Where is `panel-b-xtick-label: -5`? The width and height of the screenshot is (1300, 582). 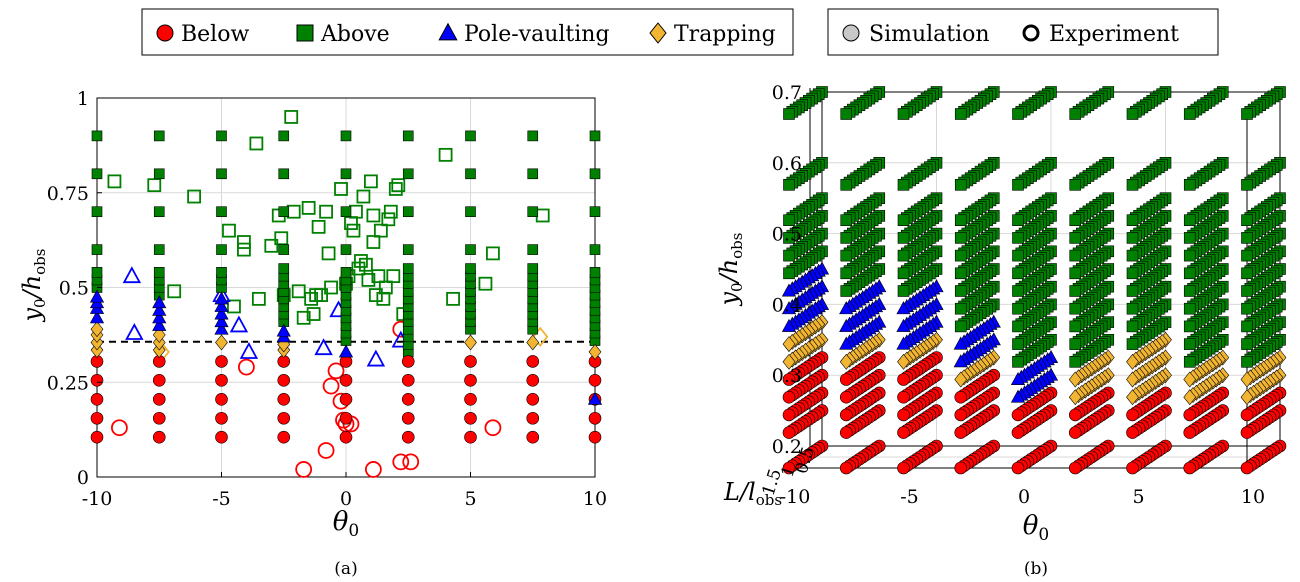 panel-b-xtick-label: -5 is located at coordinates (909, 497).